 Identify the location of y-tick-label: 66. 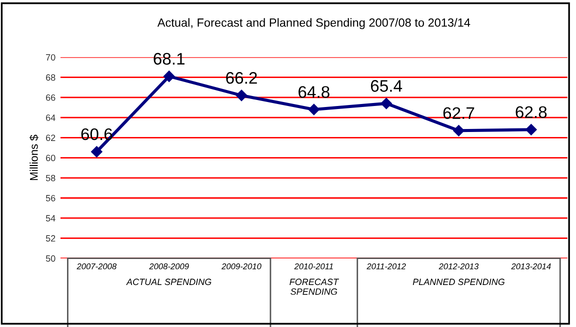
(51, 97).